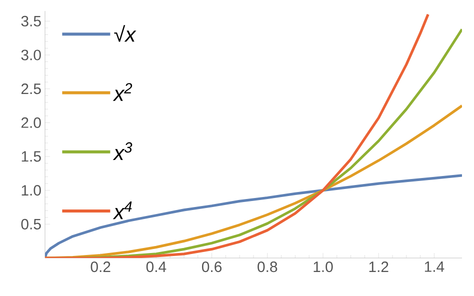 The height and width of the screenshot is (296, 474). What do you see at coordinates (212, 267) in the screenshot?
I see `x-tick-label: 0.6` at bounding box center [212, 267].